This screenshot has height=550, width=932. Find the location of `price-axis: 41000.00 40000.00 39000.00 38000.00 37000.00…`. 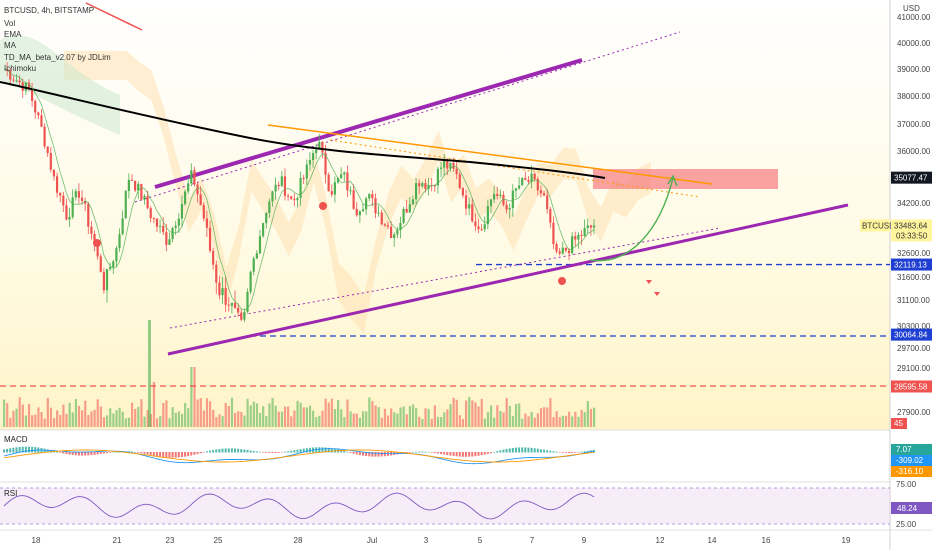

price-axis: 41000.00 40000.00 39000.00 38000.00 37000.00… is located at coordinates (914, 215).